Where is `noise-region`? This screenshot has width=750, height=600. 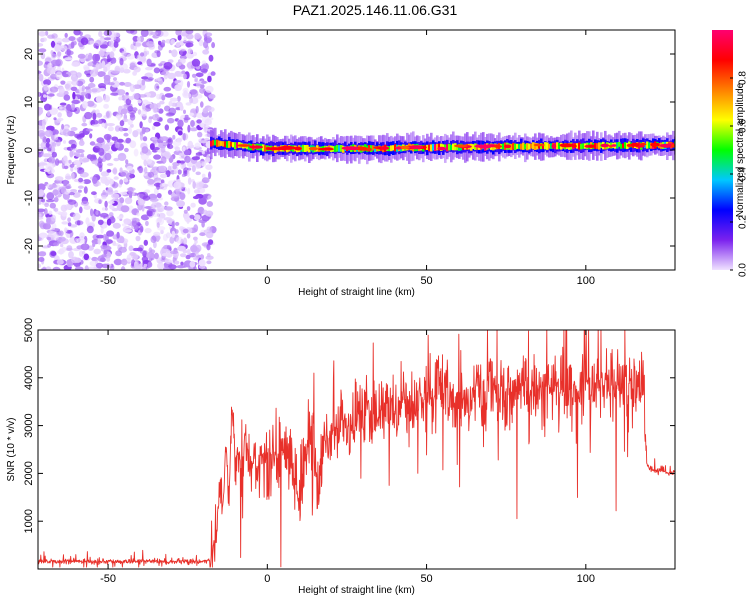
noise-region is located at coordinates (127, 150).